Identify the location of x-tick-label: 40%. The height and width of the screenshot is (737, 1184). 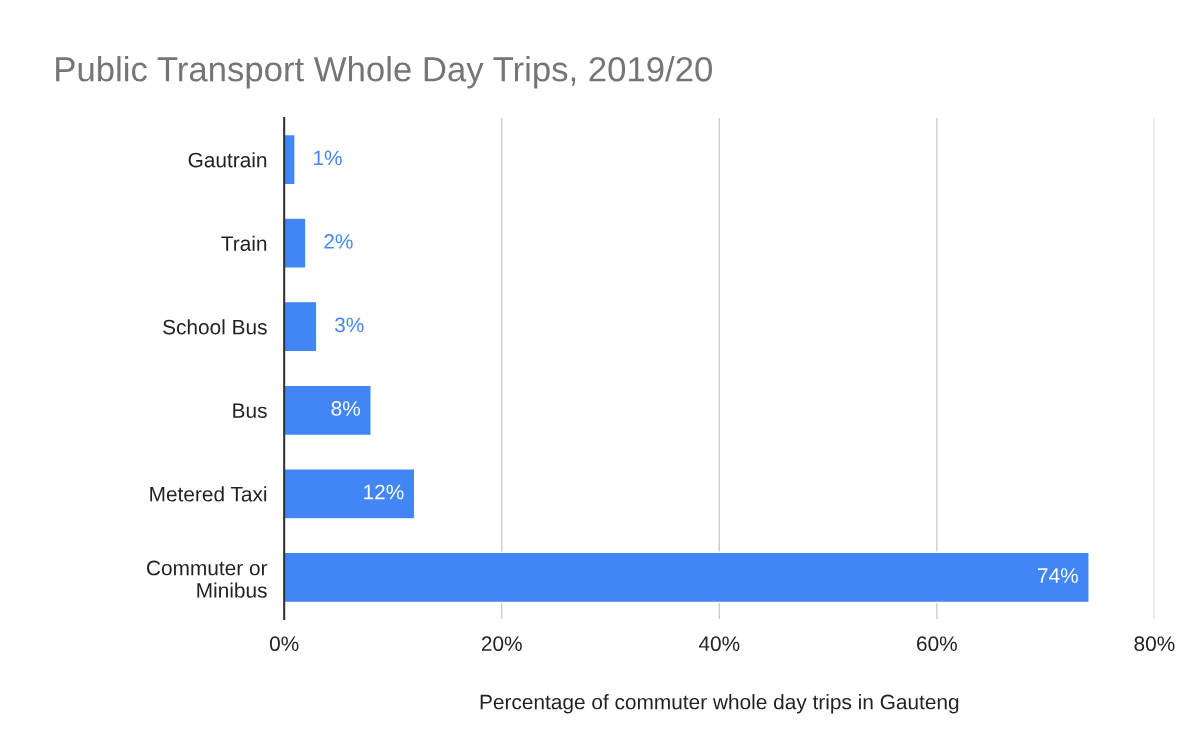
(719, 644).